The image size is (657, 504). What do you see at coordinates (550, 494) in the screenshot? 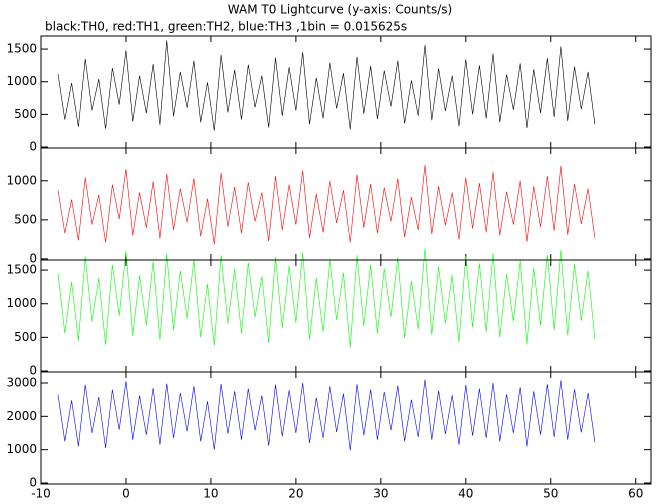
I see `x-tick-label: 50` at bounding box center [550, 494].